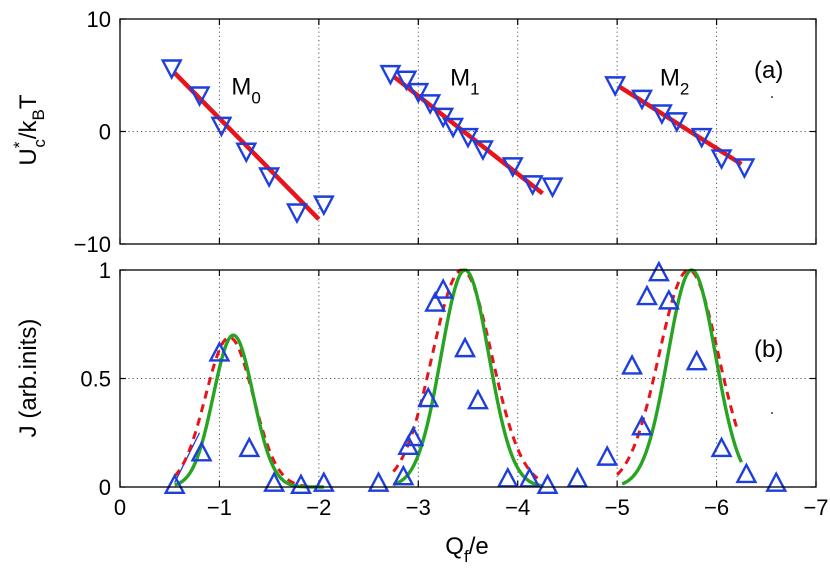  What do you see at coordinates (187, 457) in the screenshot?
I see `edge-stroke` at bounding box center [187, 457].